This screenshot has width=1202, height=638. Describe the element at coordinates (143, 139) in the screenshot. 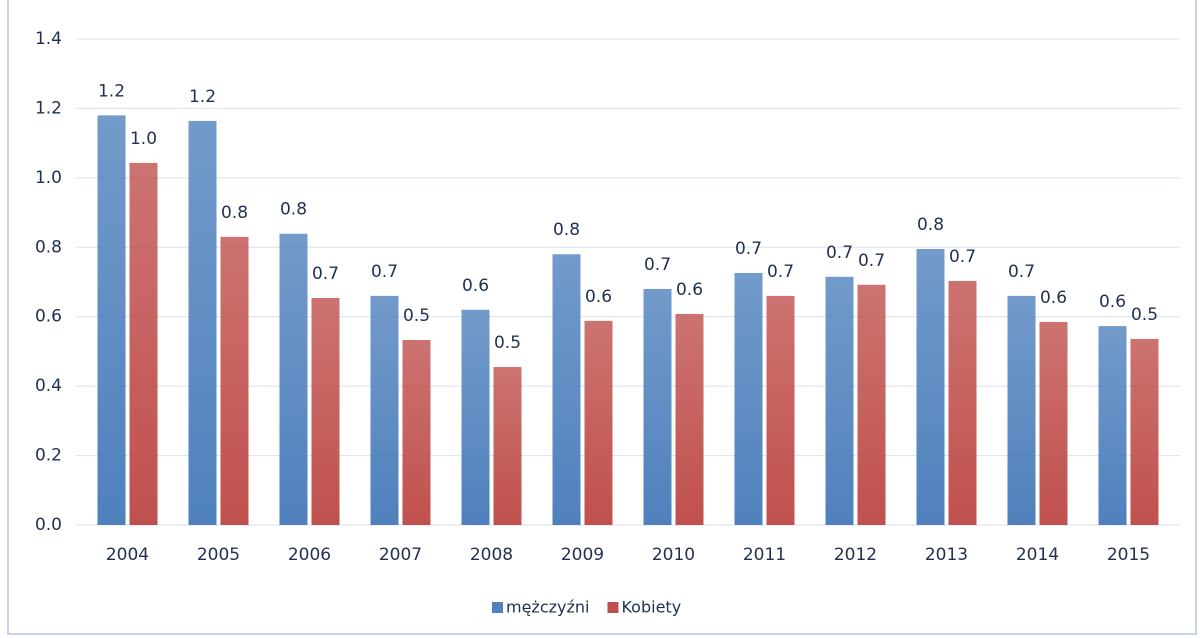

I see `value-label: 1.0` at that location.